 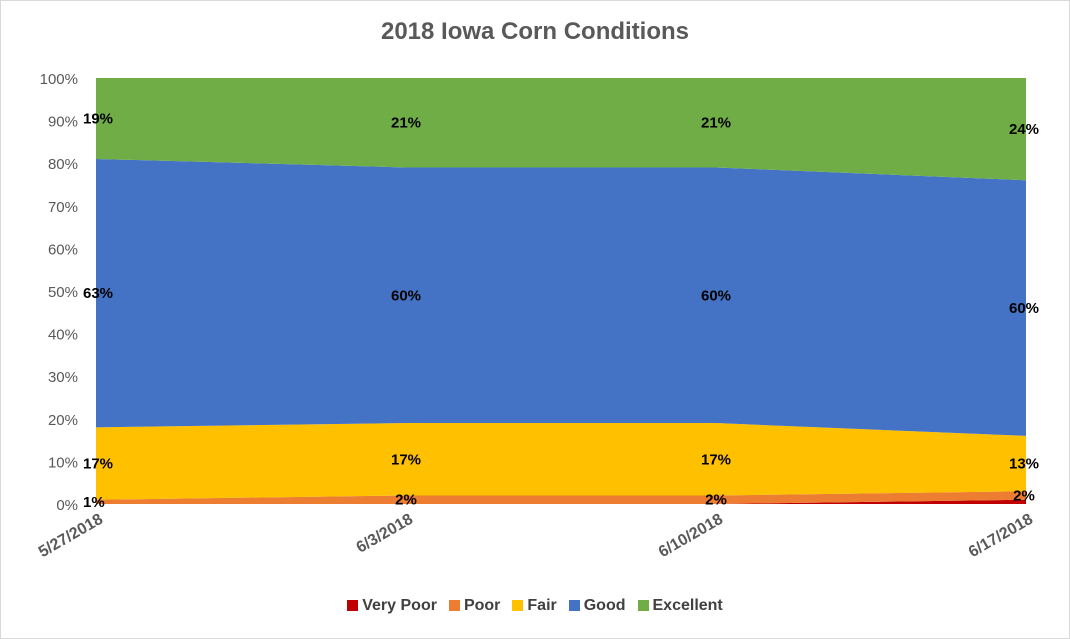 I want to click on y-tick-label: 10%, so click(x=63, y=462).